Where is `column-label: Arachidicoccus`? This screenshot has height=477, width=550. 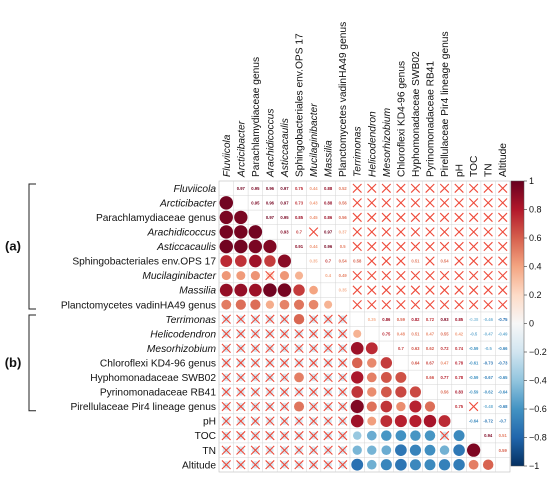
column-label: Arachidicoccus is located at coordinates (270, 143).